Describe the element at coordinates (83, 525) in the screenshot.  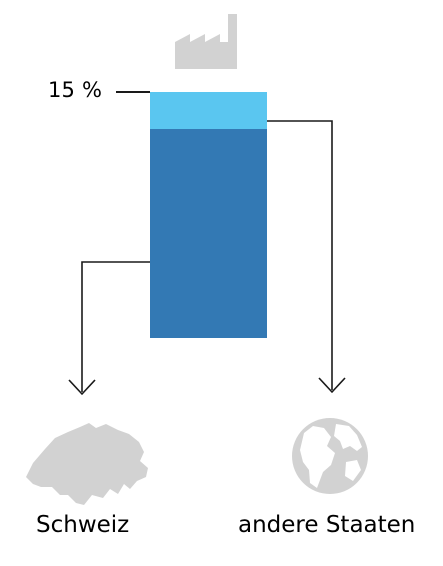
I see `destination-label-switzerland: Schweiz` at that location.